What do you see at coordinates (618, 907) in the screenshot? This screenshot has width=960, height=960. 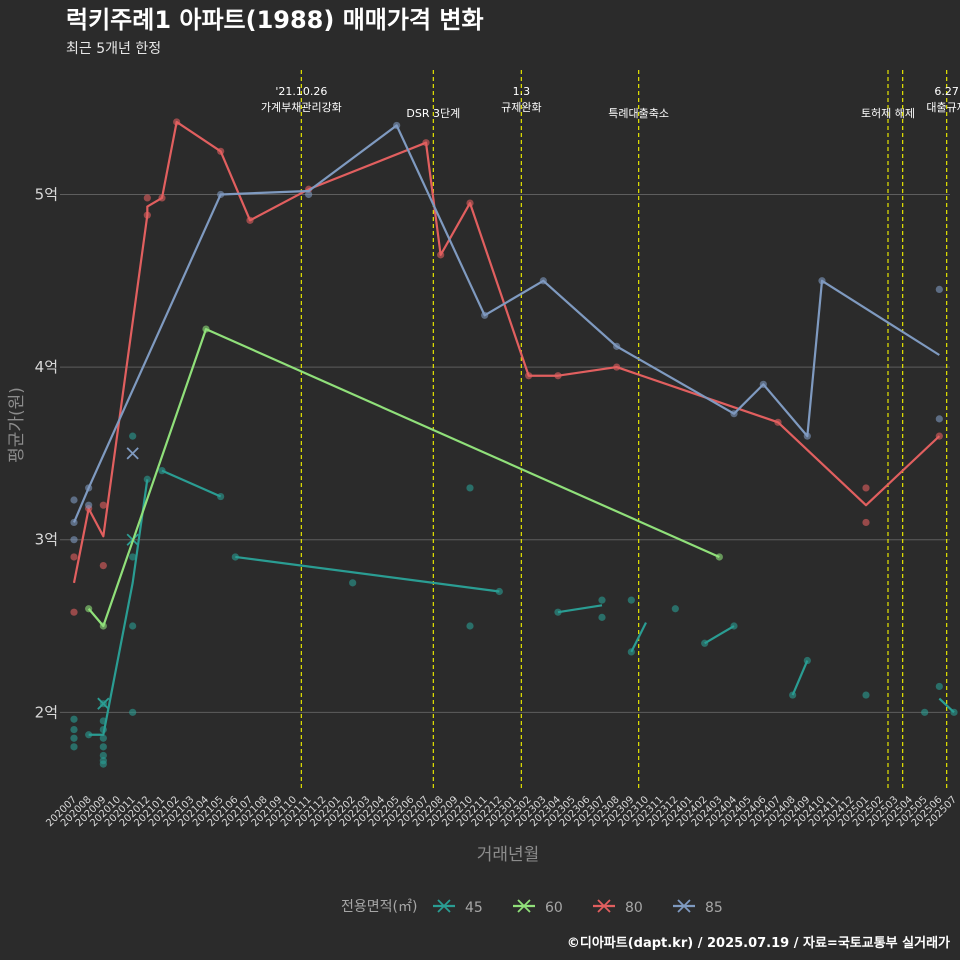 I see `legend-item-80: 80` at bounding box center [618, 907].